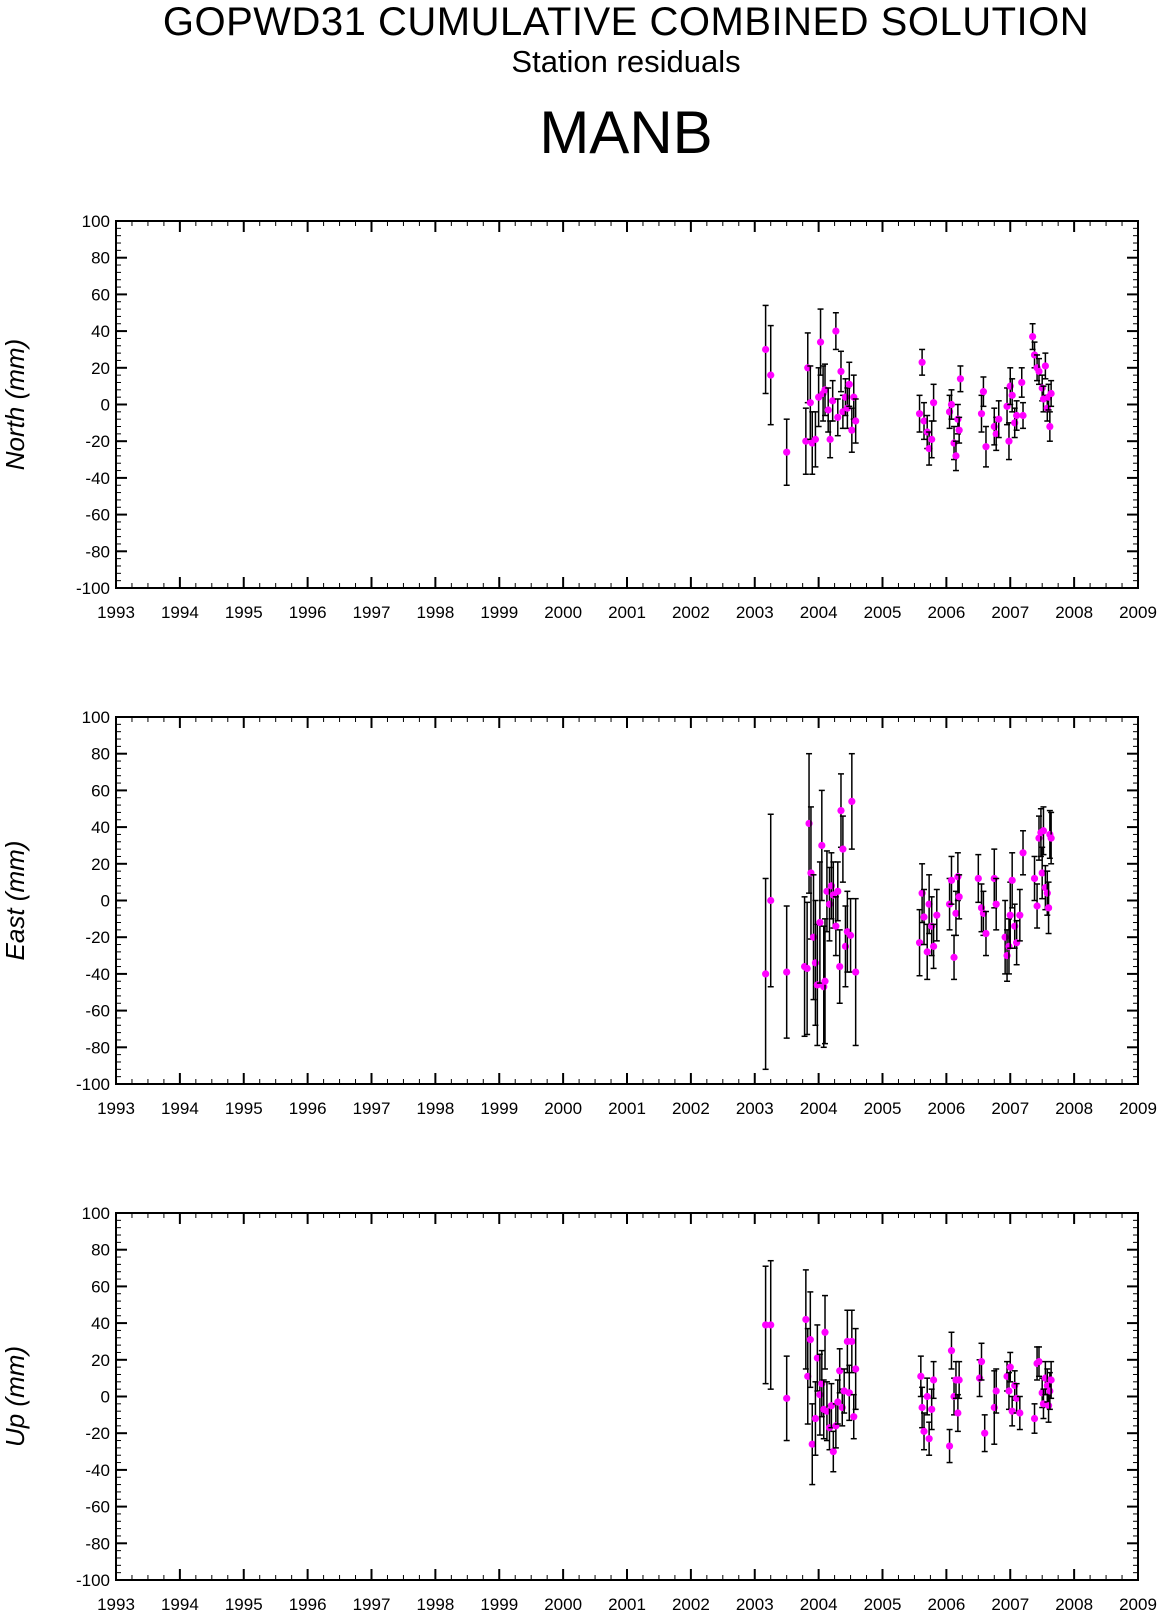 This screenshot has height=1621, width=1160. I want to click on east-x-tick-label: 2001, so click(627, 1108).